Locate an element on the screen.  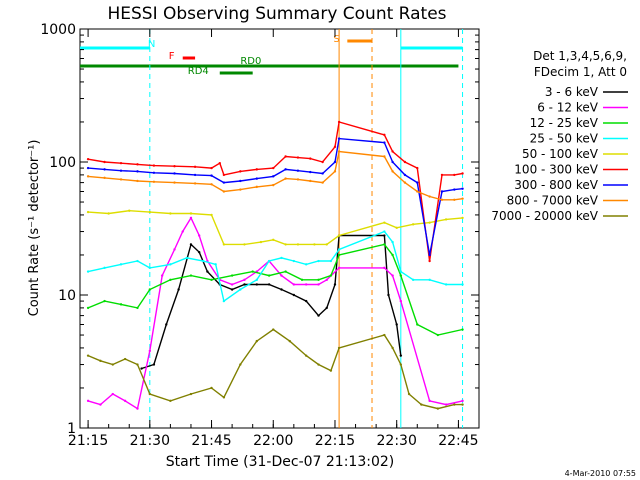
y-tick-label: 1 is located at coordinates (71, 429).